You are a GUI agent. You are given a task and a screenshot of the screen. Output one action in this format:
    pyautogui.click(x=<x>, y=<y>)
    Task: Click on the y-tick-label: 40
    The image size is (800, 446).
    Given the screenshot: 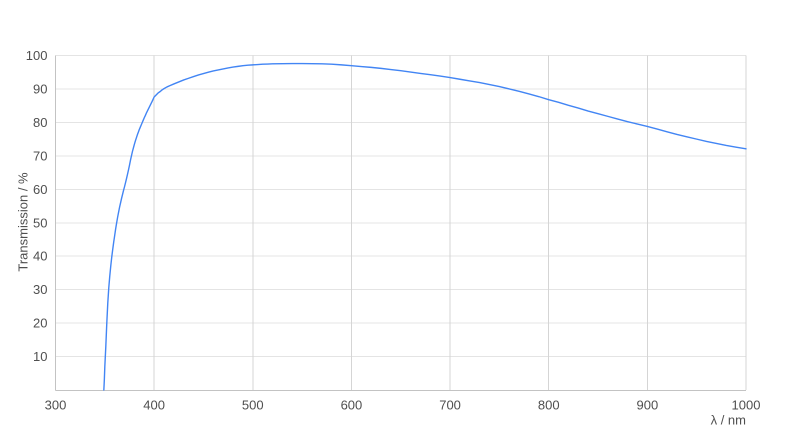 What is the action you would take?
    pyautogui.click(x=40, y=256)
    